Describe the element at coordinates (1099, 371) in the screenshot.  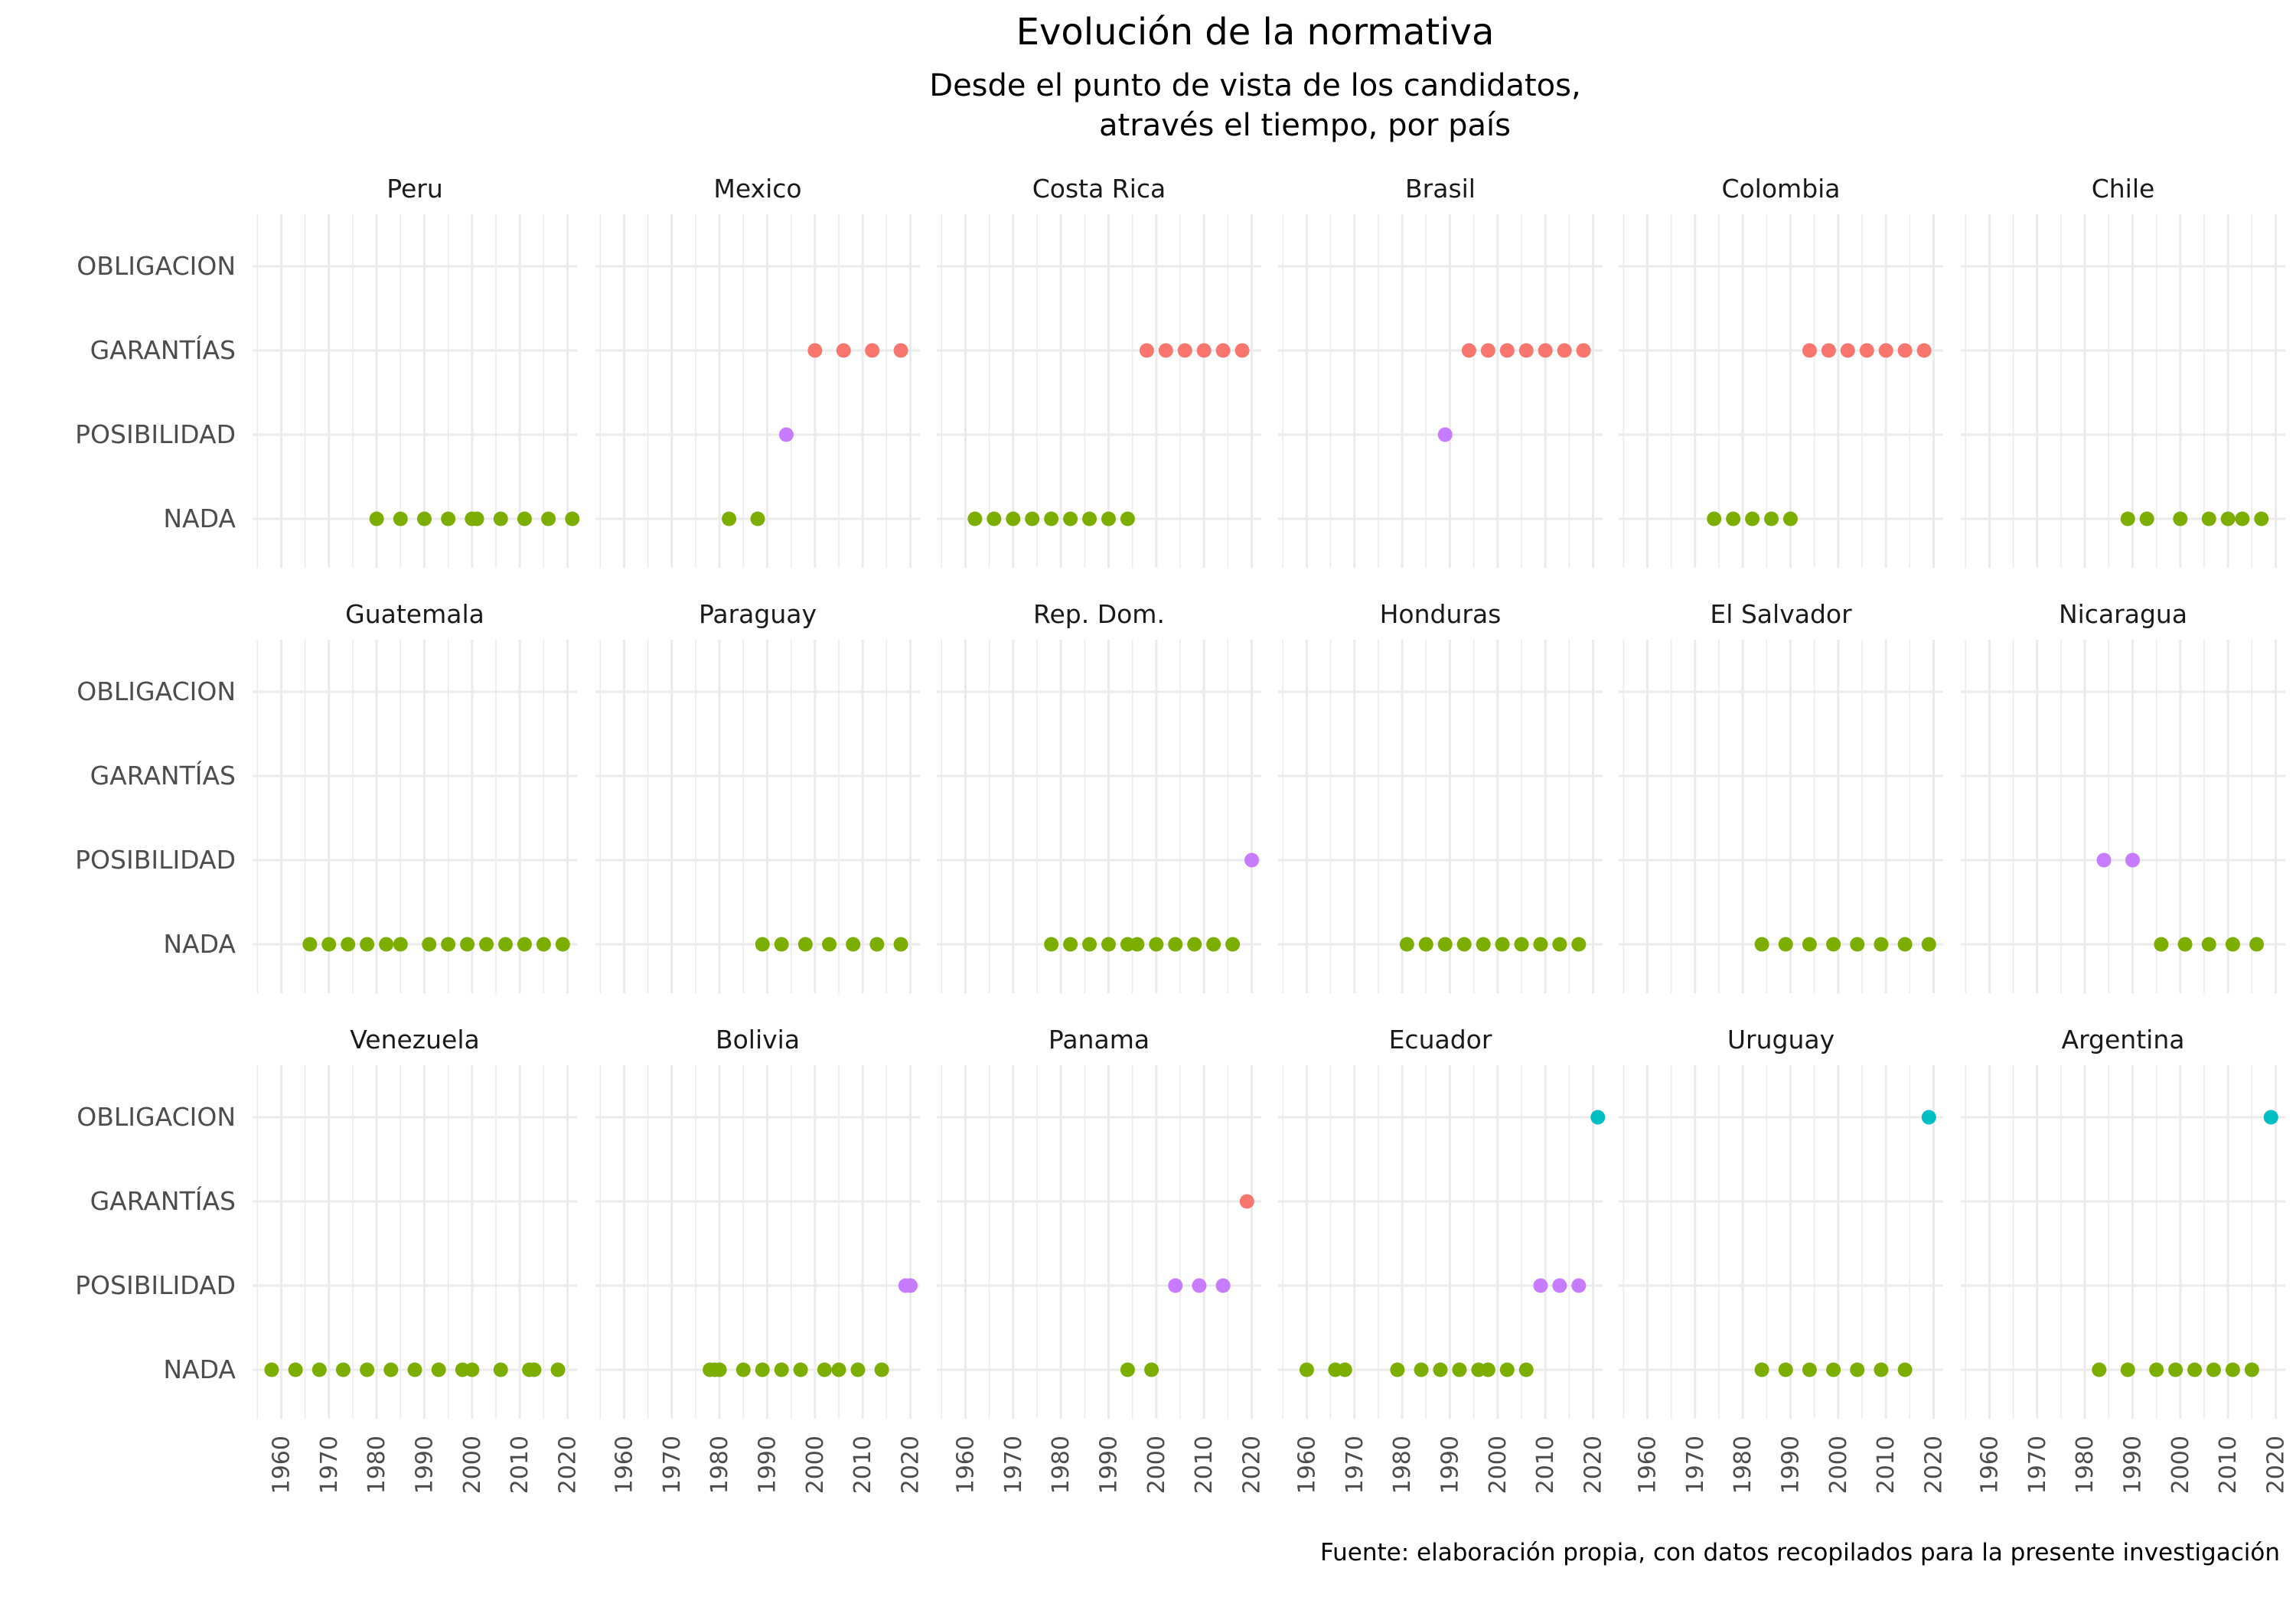
I see `facet-panel: Costa Rica` at that location.